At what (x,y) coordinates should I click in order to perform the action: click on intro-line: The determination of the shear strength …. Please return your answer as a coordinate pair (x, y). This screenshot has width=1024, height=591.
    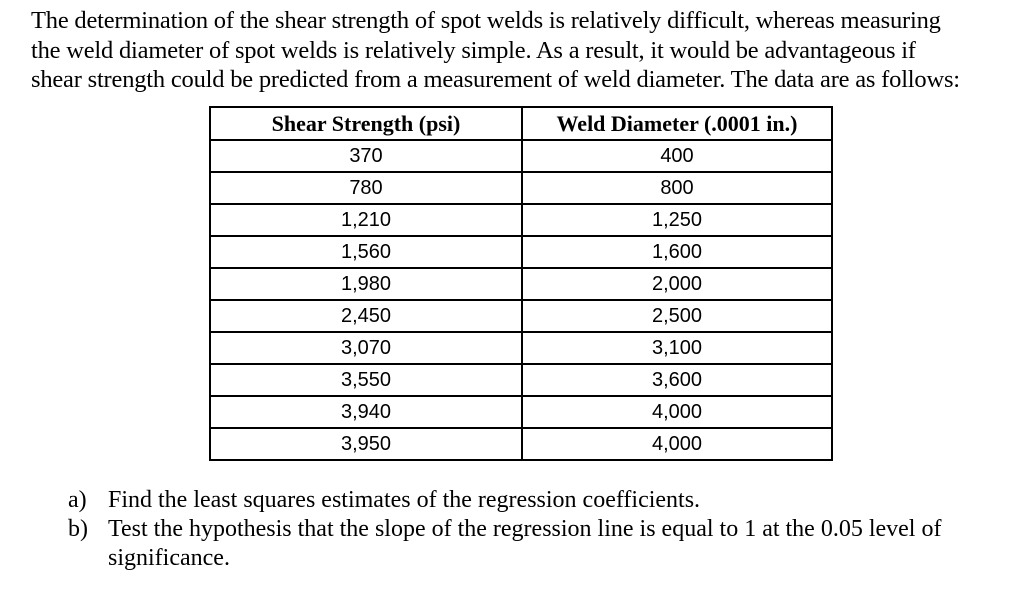
    Looking at the image, I should click on (486, 20).